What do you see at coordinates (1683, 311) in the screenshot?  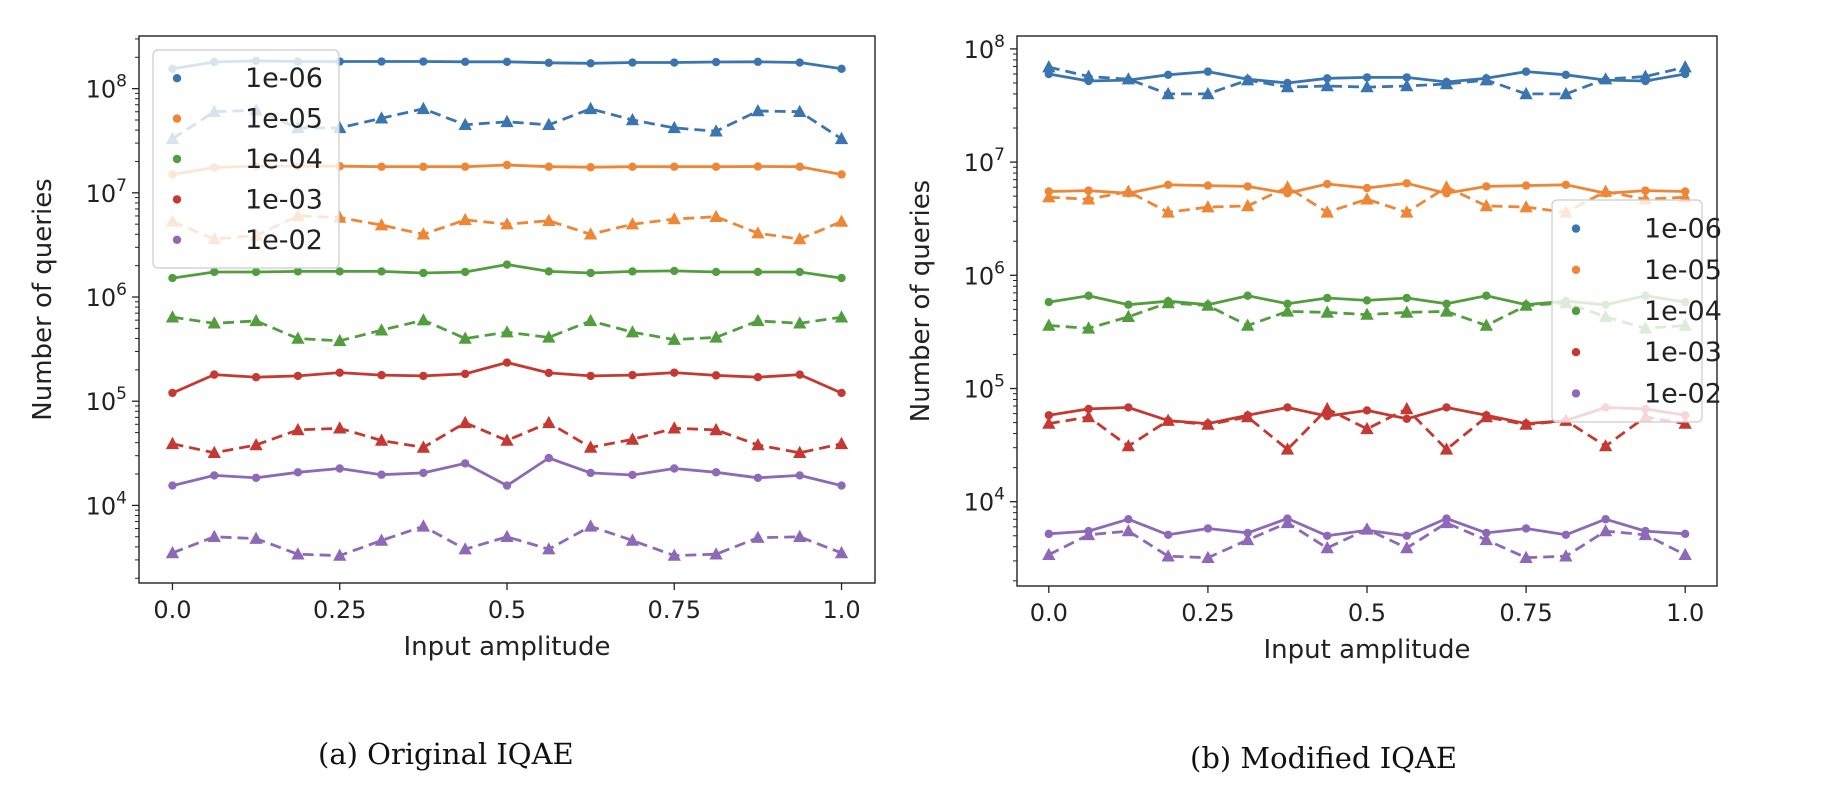 I see `legend-label-1e-04: 1e-04` at bounding box center [1683, 311].